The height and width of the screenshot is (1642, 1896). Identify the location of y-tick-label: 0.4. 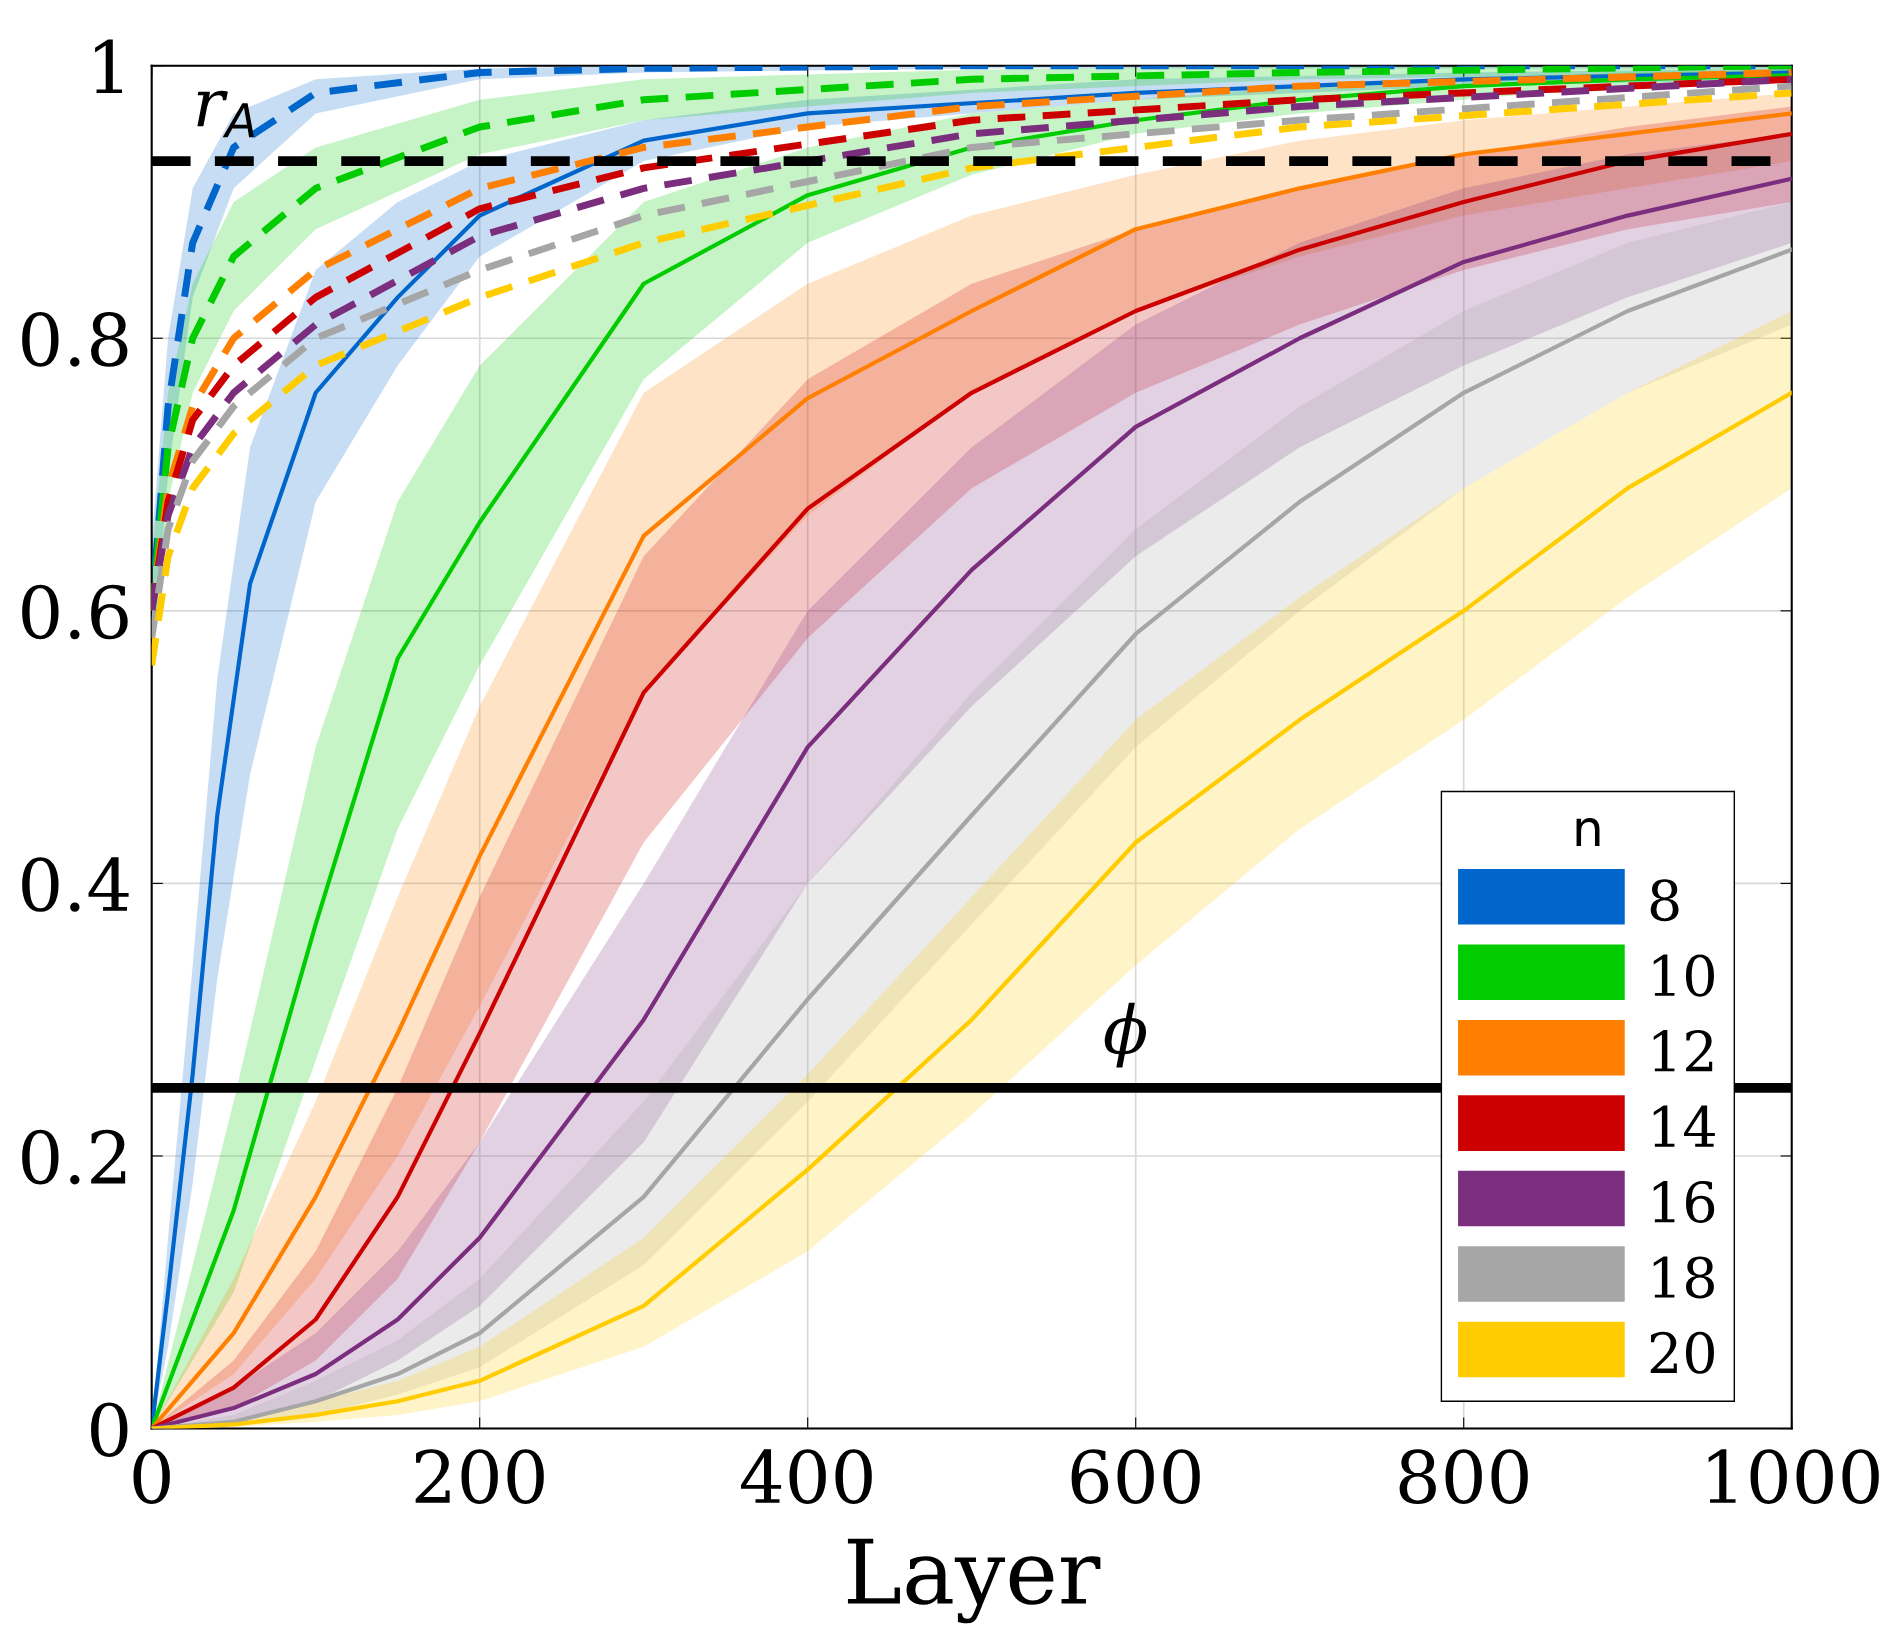
(75, 884).